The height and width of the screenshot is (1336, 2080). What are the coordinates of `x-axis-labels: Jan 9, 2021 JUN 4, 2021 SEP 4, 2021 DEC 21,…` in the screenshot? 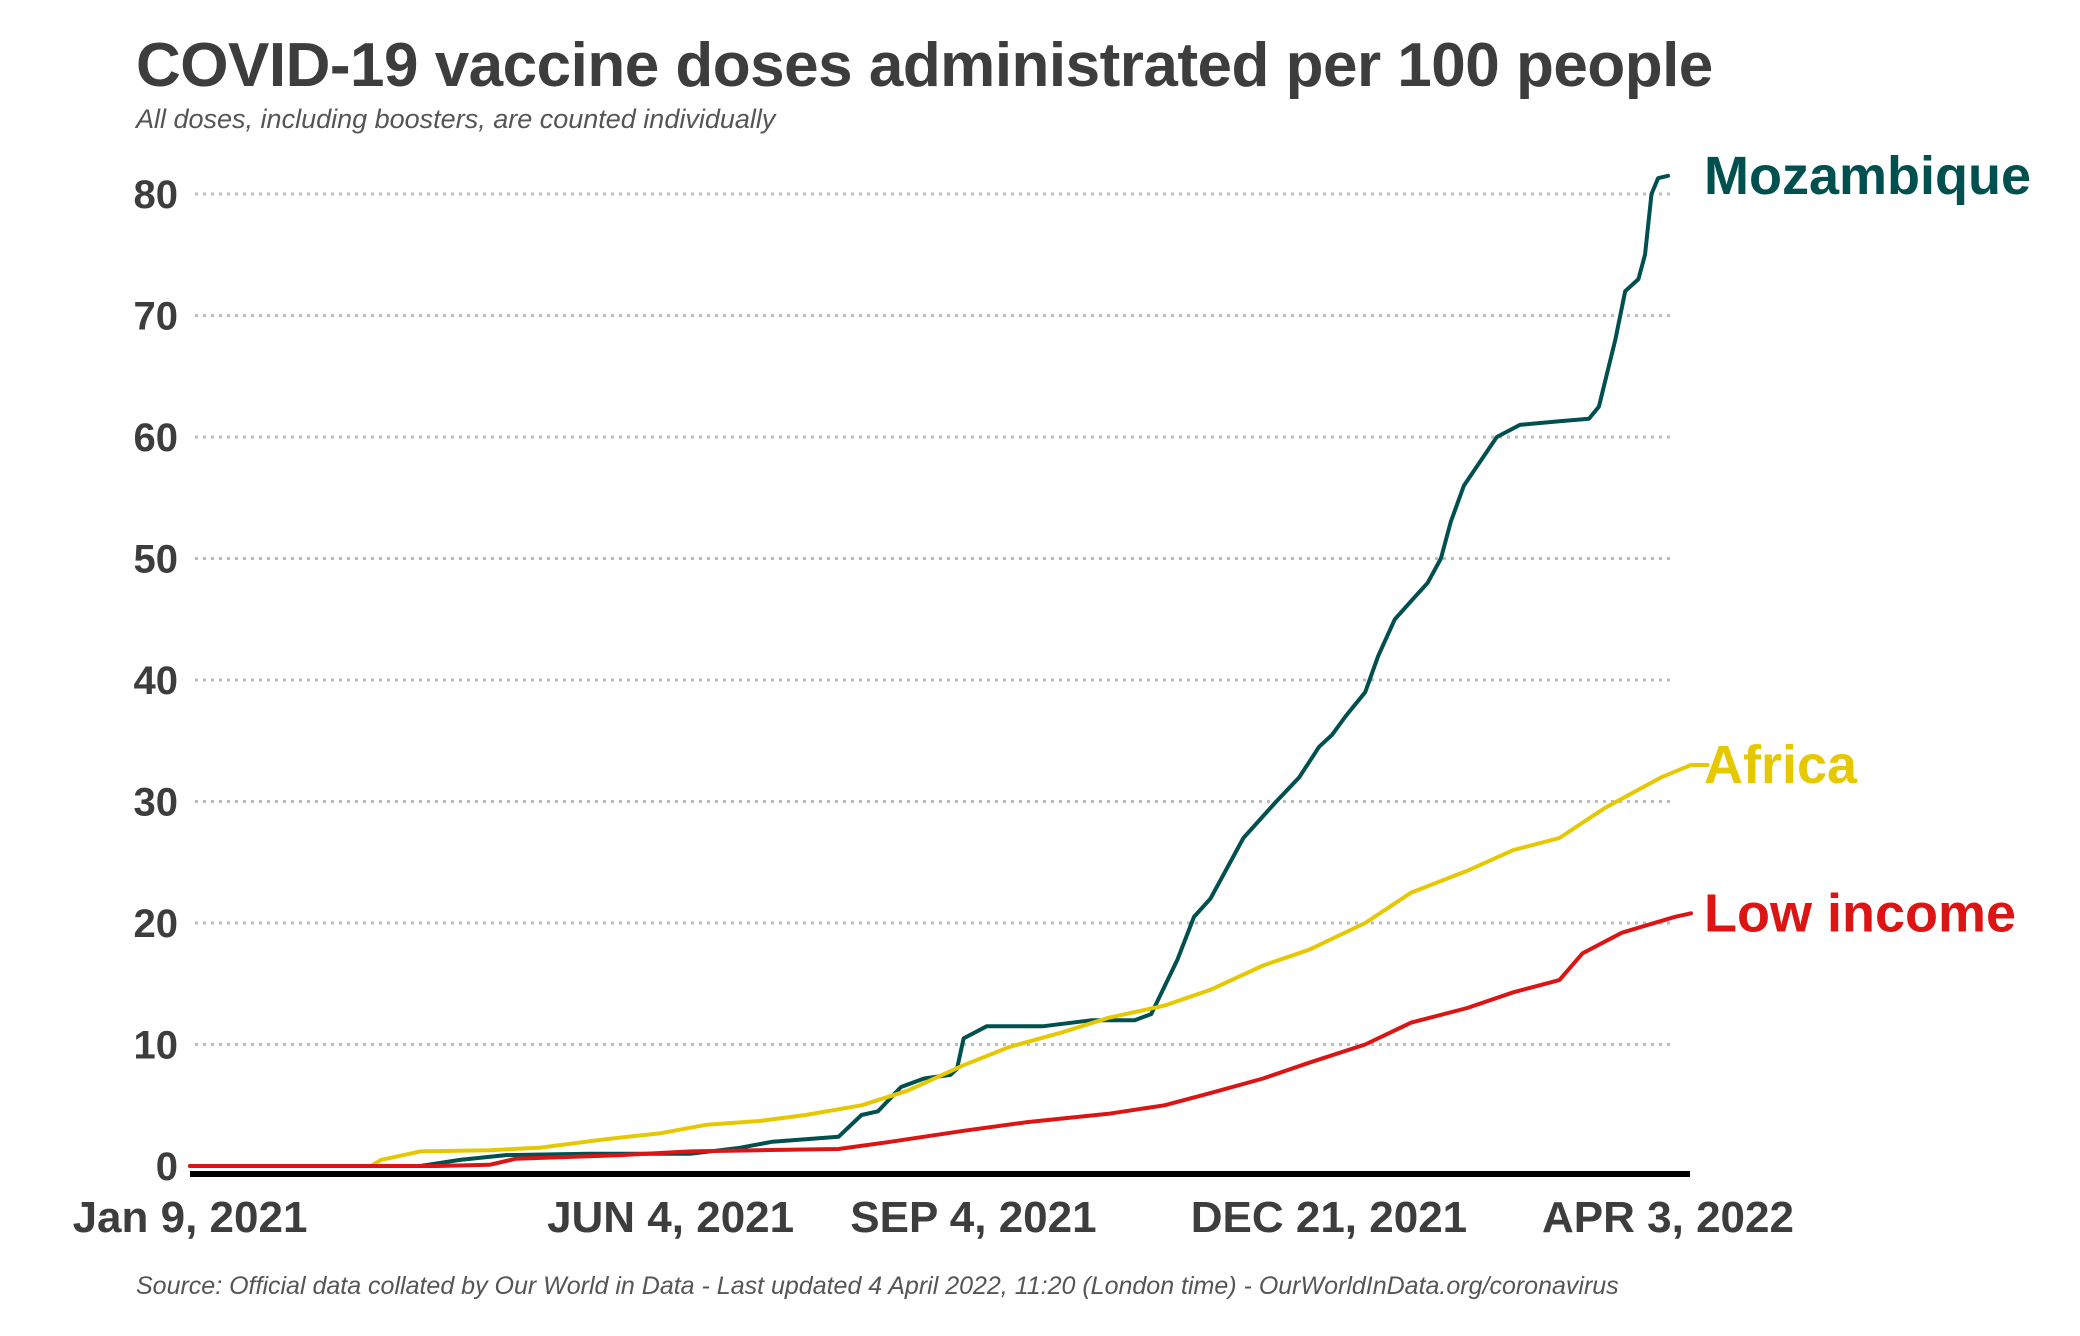 It's located at (933, 1217).